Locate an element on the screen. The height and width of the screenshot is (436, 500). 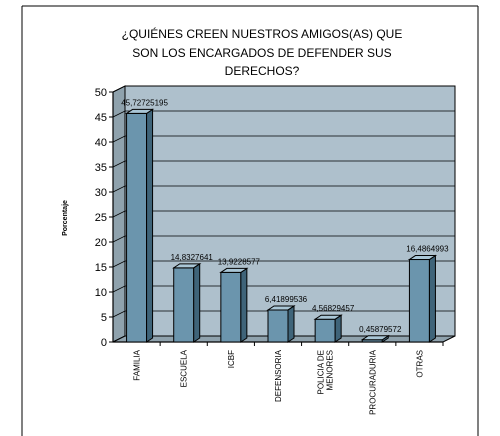
y-tick-label: 25 is located at coordinates (101, 218).